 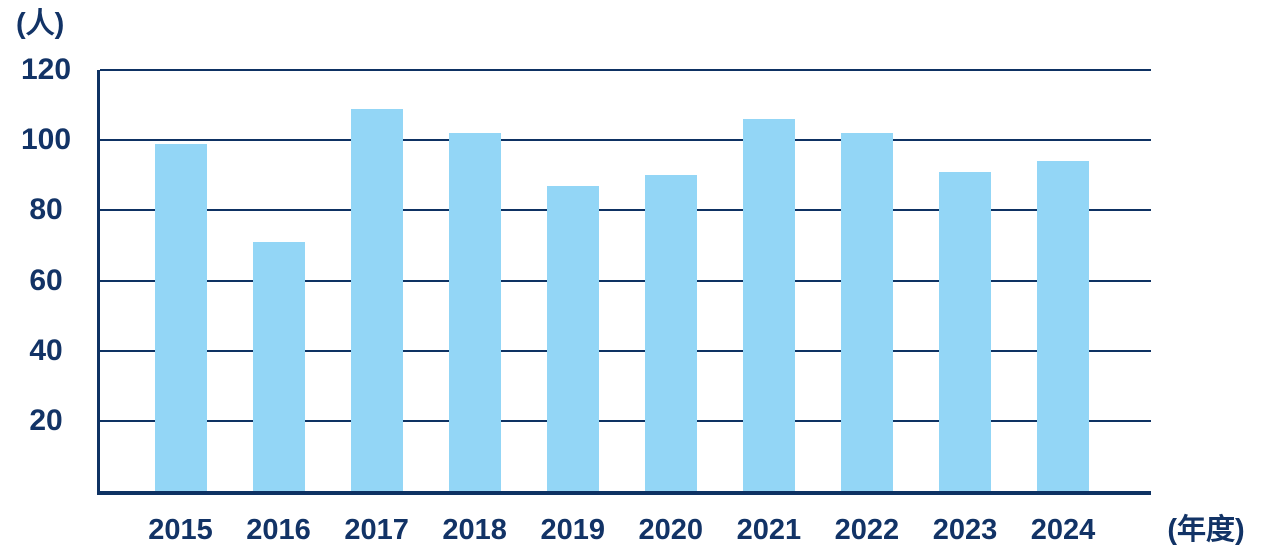 What do you see at coordinates (769, 530) in the screenshot?
I see `x-tick-label-2021: 2021` at bounding box center [769, 530].